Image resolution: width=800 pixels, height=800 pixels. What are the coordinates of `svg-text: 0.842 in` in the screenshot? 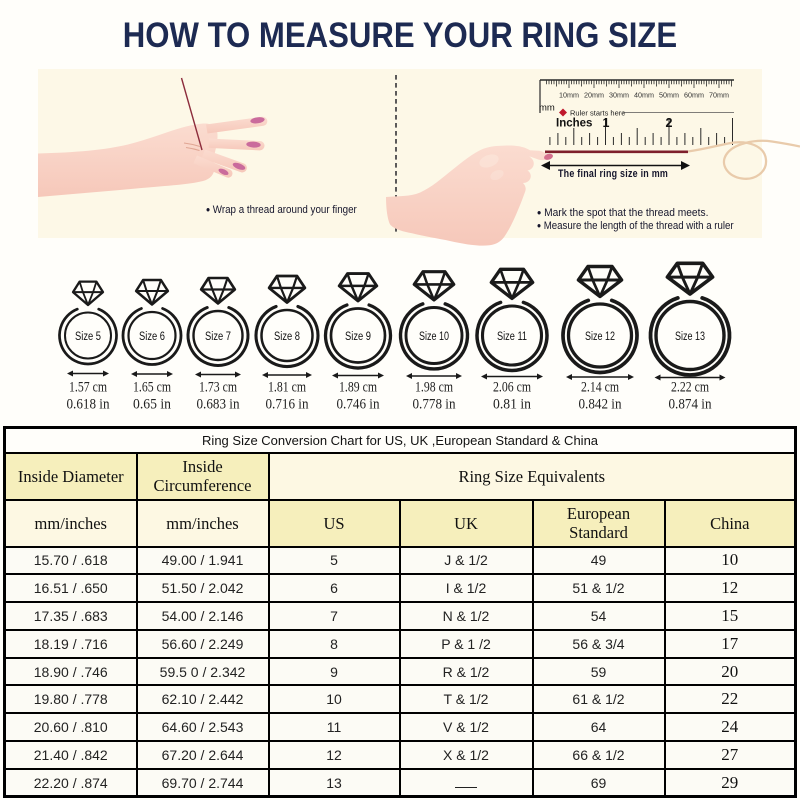 It's located at (600, 405).